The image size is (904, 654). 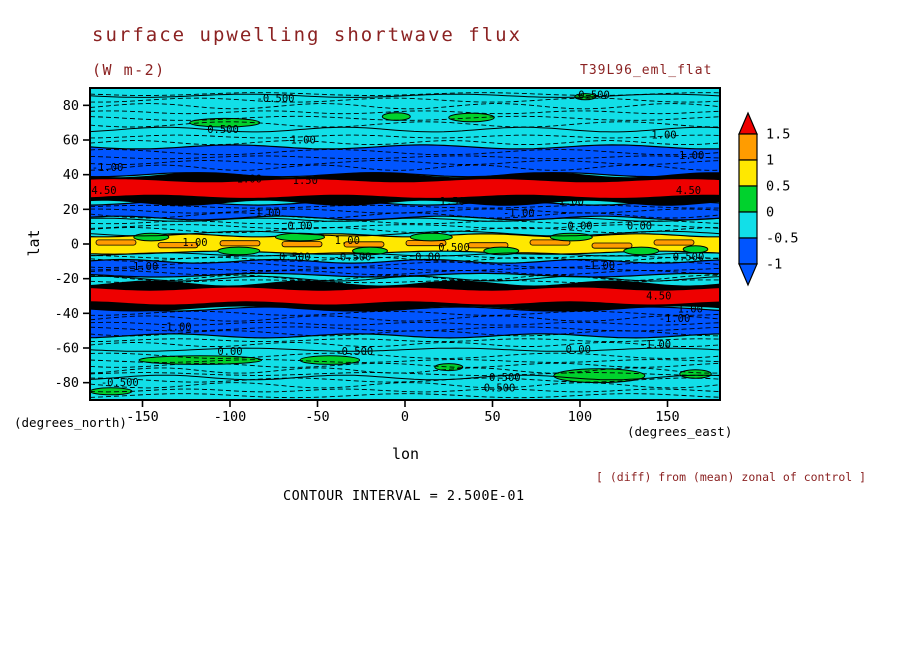 I want to click on y-tick-label: 0, so click(x=75, y=245).